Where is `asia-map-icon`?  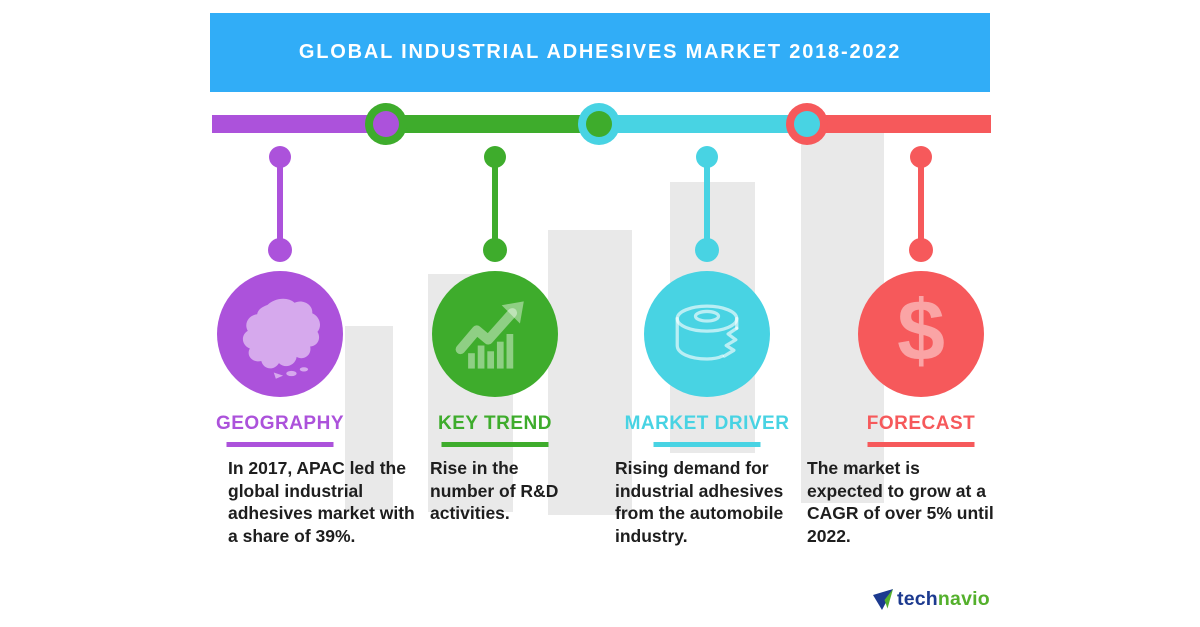 asia-map-icon is located at coordinates (281, 338).